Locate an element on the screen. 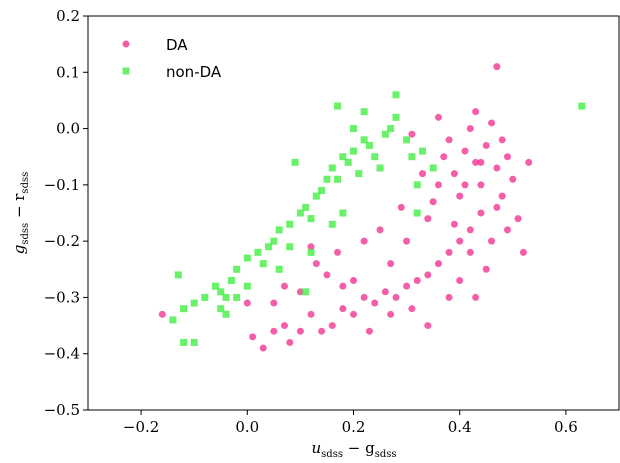  legend-label: DA is located at coordinates (177, 45).